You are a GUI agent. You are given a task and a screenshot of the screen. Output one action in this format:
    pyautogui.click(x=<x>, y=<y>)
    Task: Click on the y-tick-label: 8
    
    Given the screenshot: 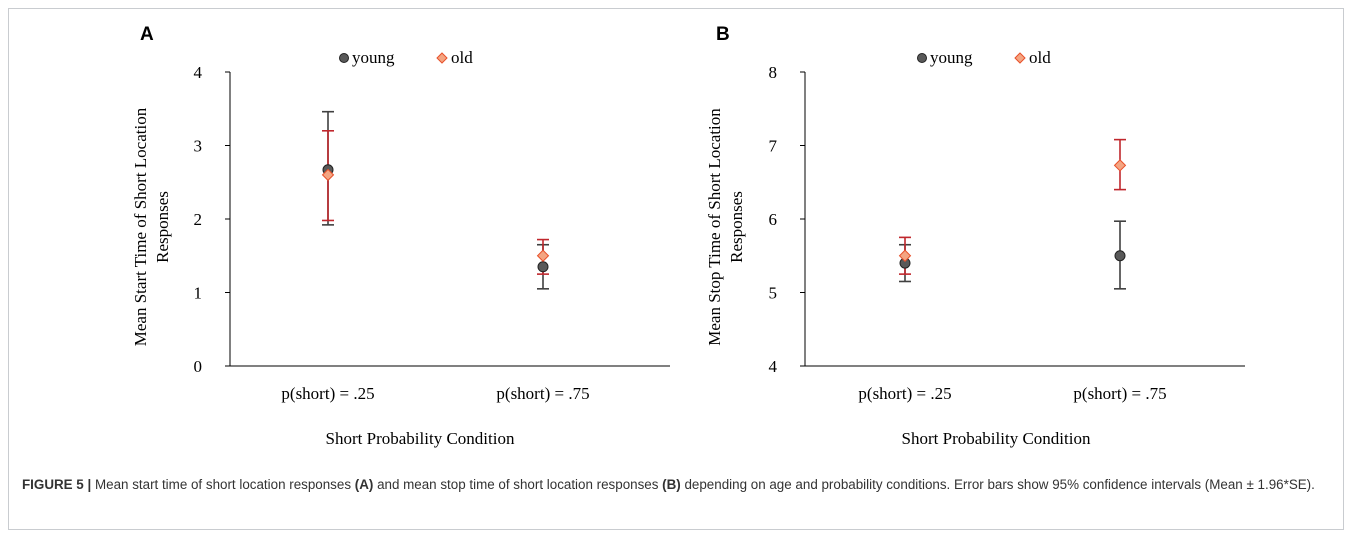 What is the action you would take?
    pyautogui.click(x=773, y=72)
    